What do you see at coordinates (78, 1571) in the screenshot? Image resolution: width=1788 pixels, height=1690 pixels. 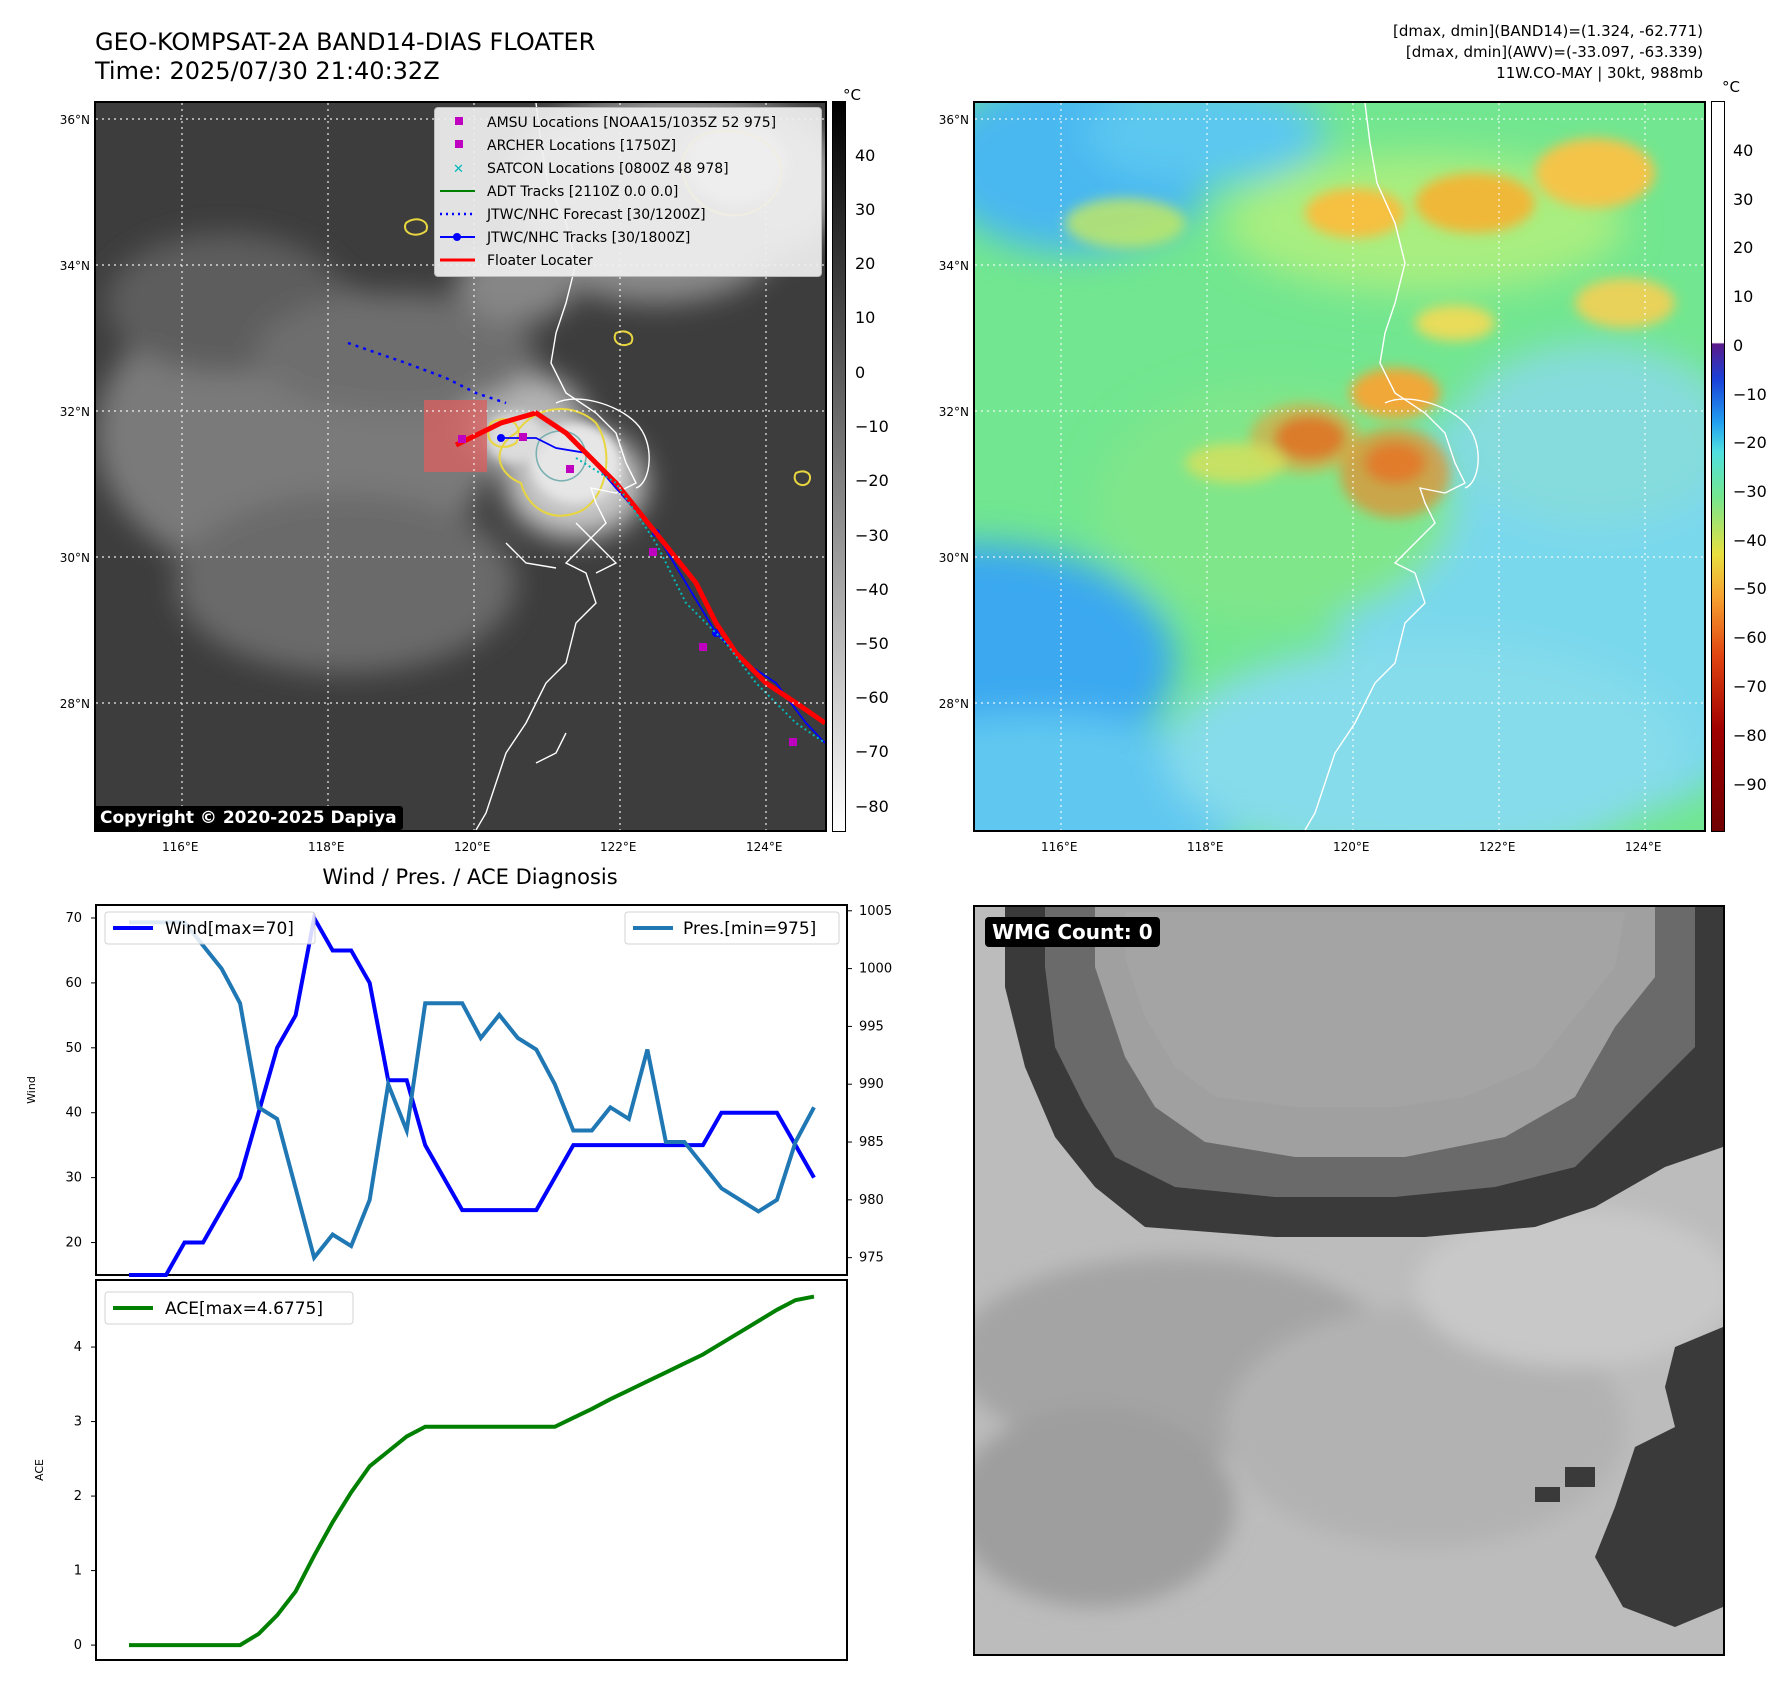 I see `ace-tick-label: 1` at bounding box center [78, 1571].